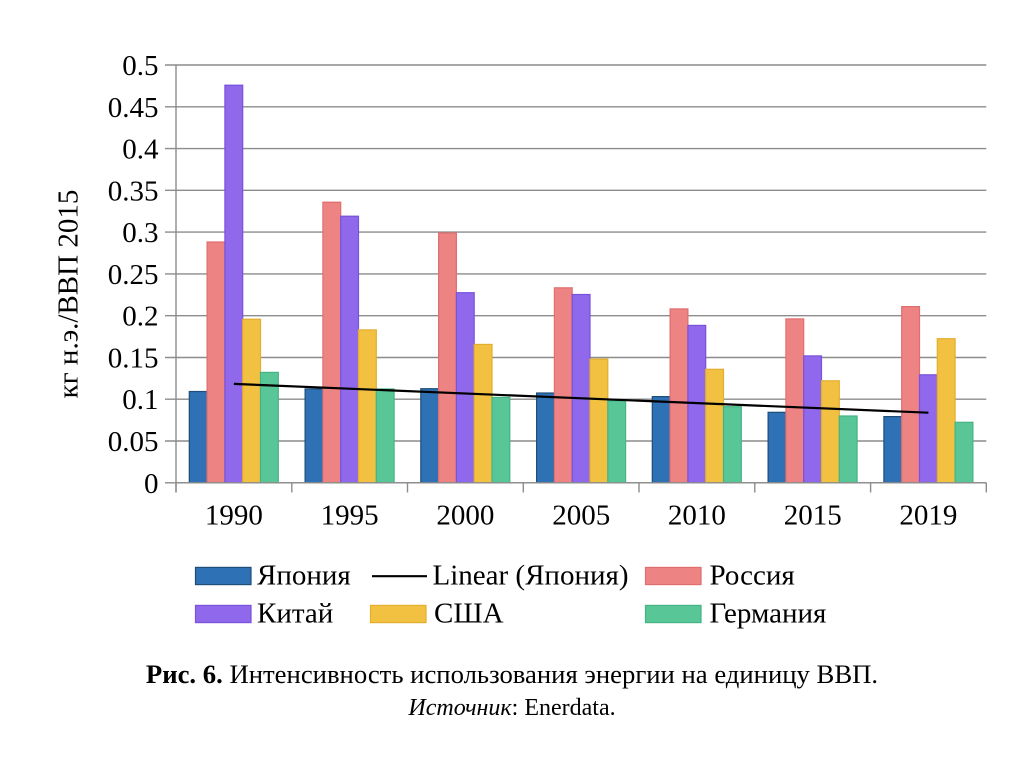 The image size is (1014, 768). Describe the element at coordinates (813, 516) in the screenshot. I see `svg-text: 2015` at that location.